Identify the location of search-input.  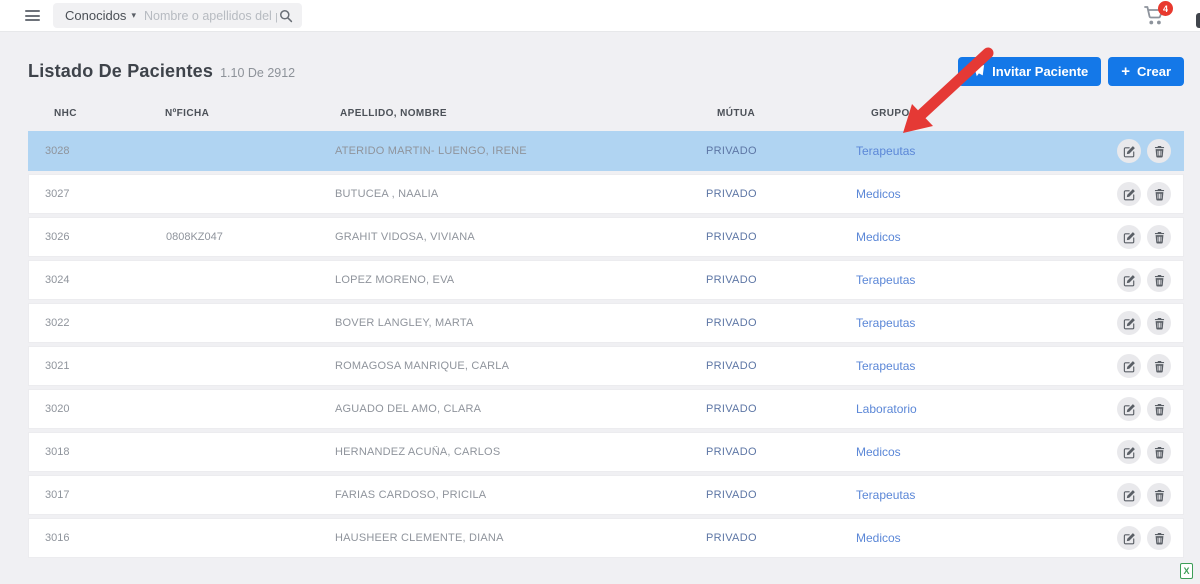
(210, 15).